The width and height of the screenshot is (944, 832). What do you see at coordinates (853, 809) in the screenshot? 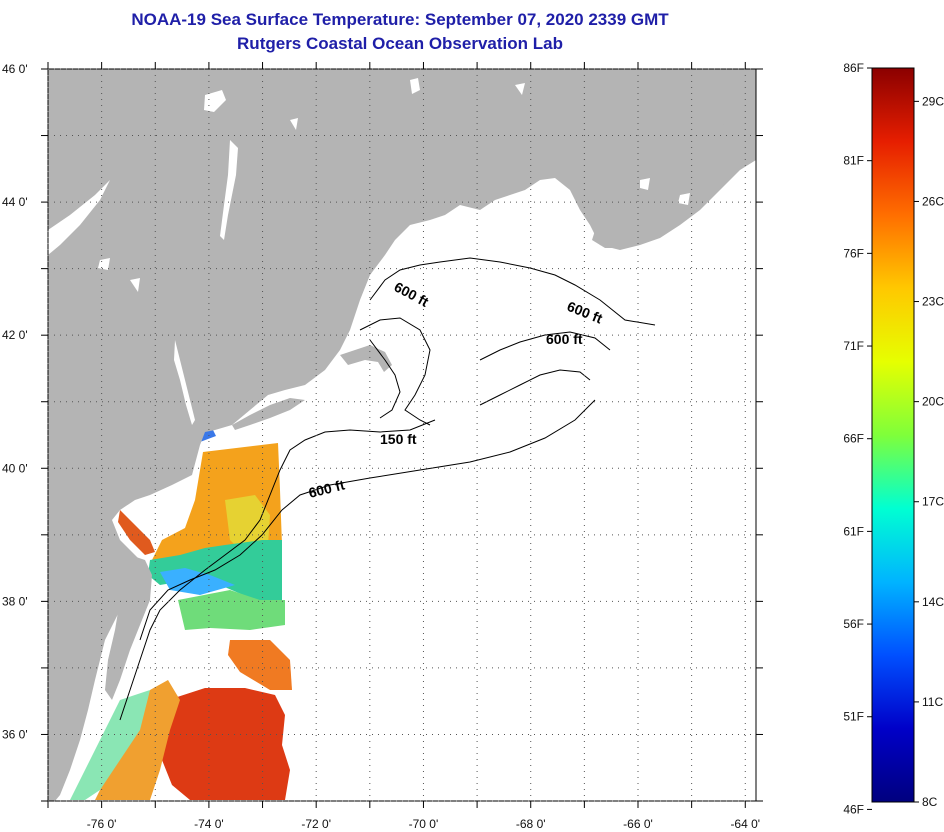
I see `colorbar-f-label: 46F` at bounding box center [853, 809].